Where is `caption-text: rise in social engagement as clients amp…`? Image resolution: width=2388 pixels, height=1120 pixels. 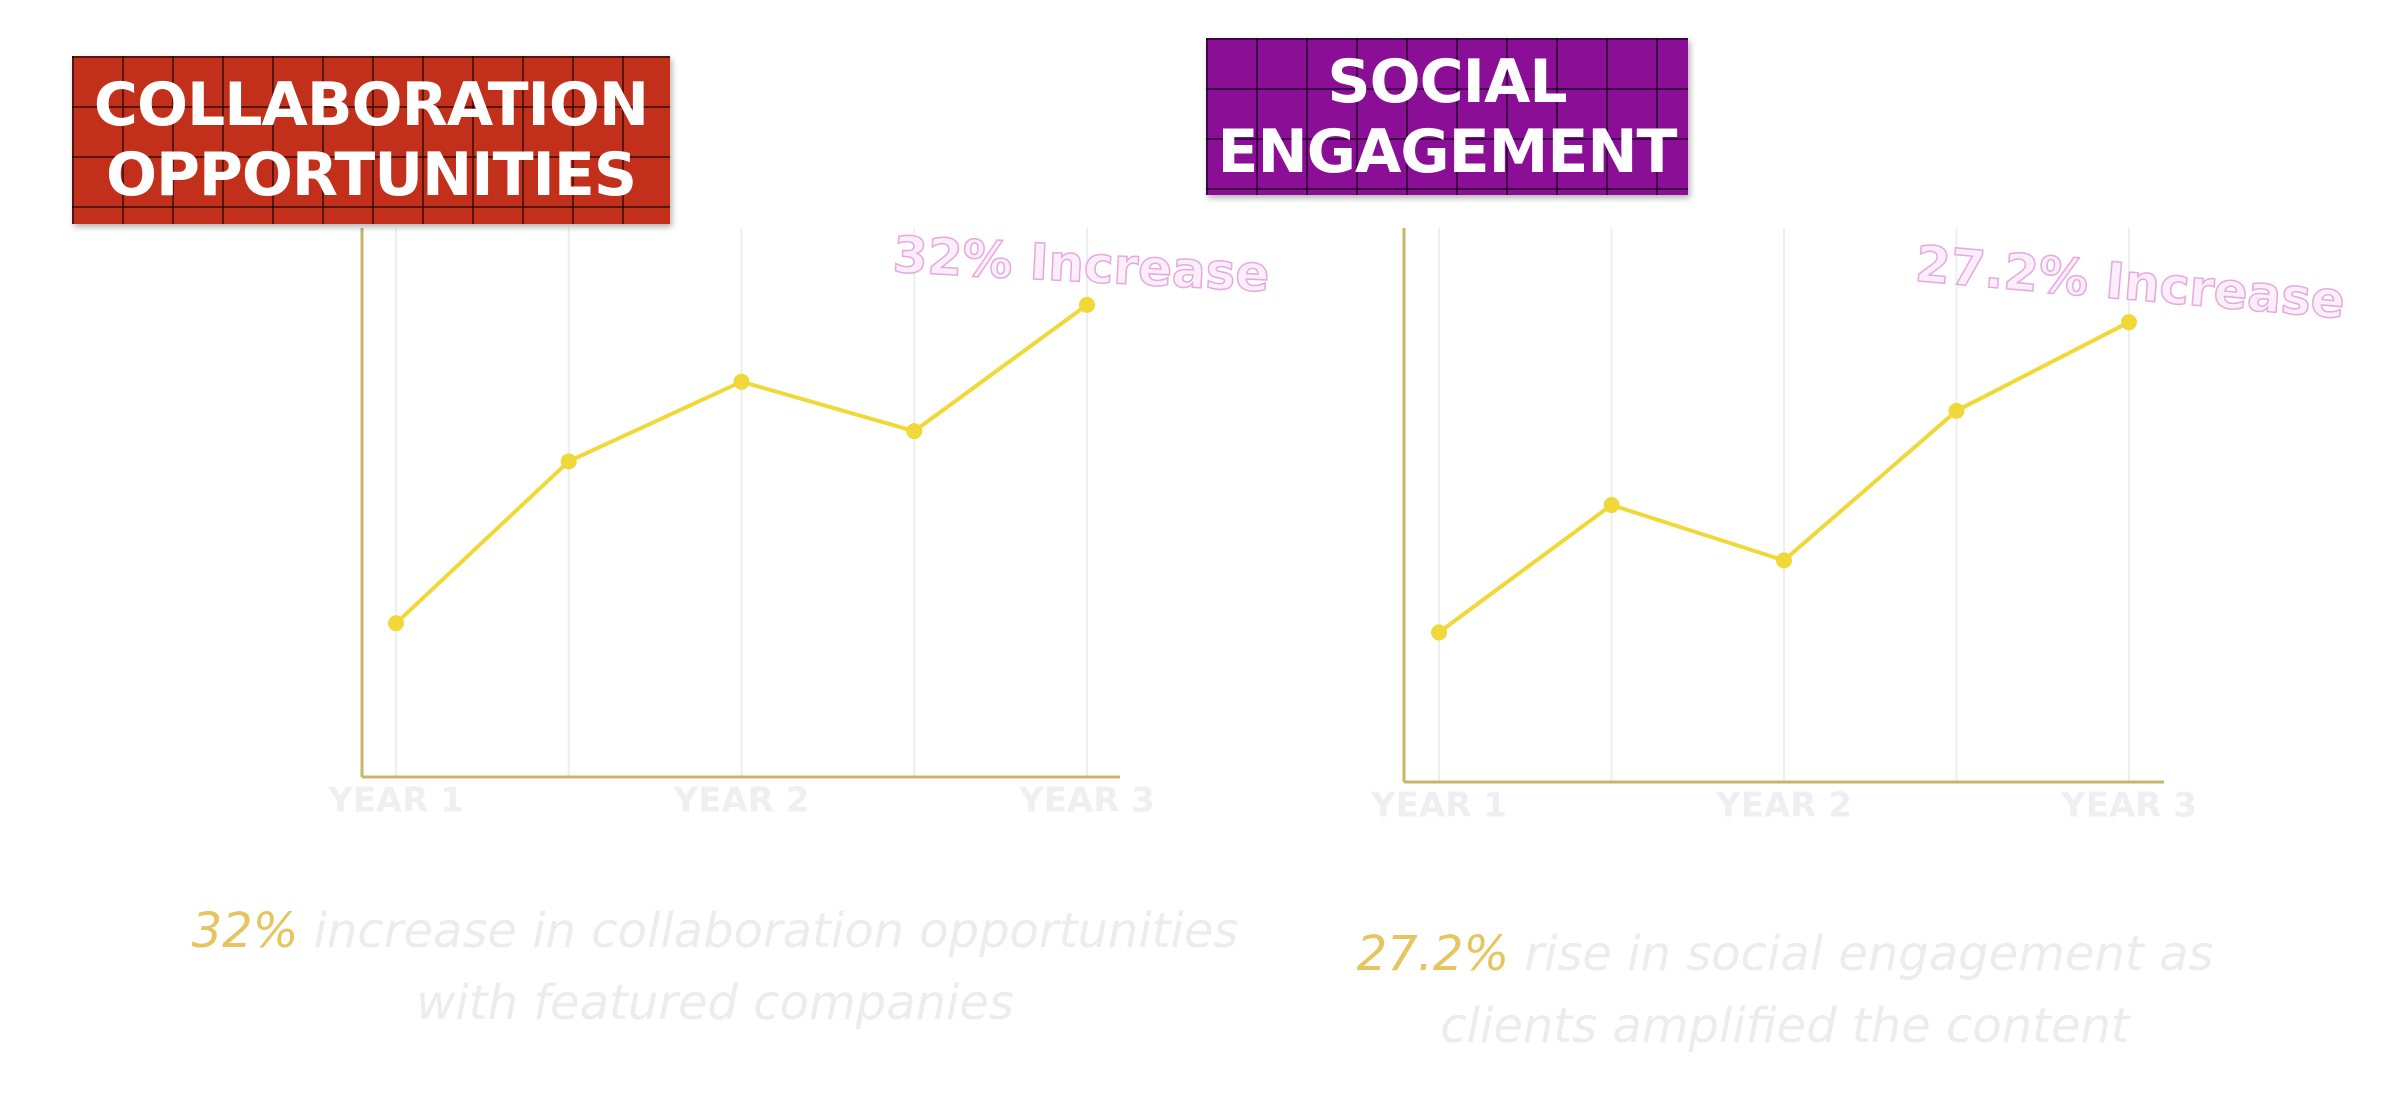
caption-text: rise in social engagement as clients amp… is located at coordinates (1827, 990).